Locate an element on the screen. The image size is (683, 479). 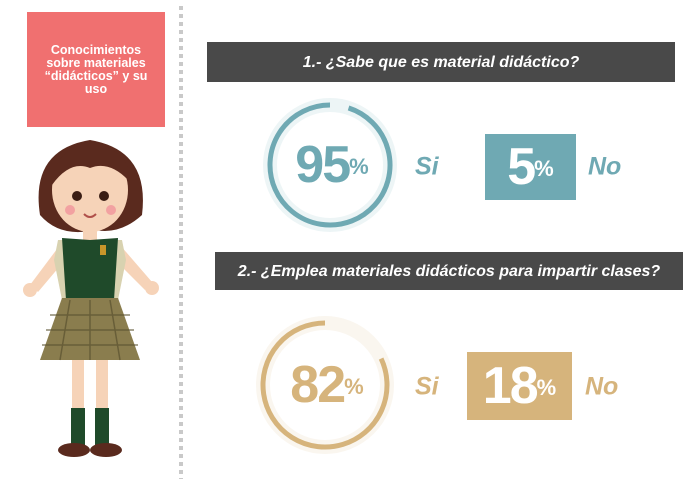
yes-value: 95 is located at coordinates (322, 165).